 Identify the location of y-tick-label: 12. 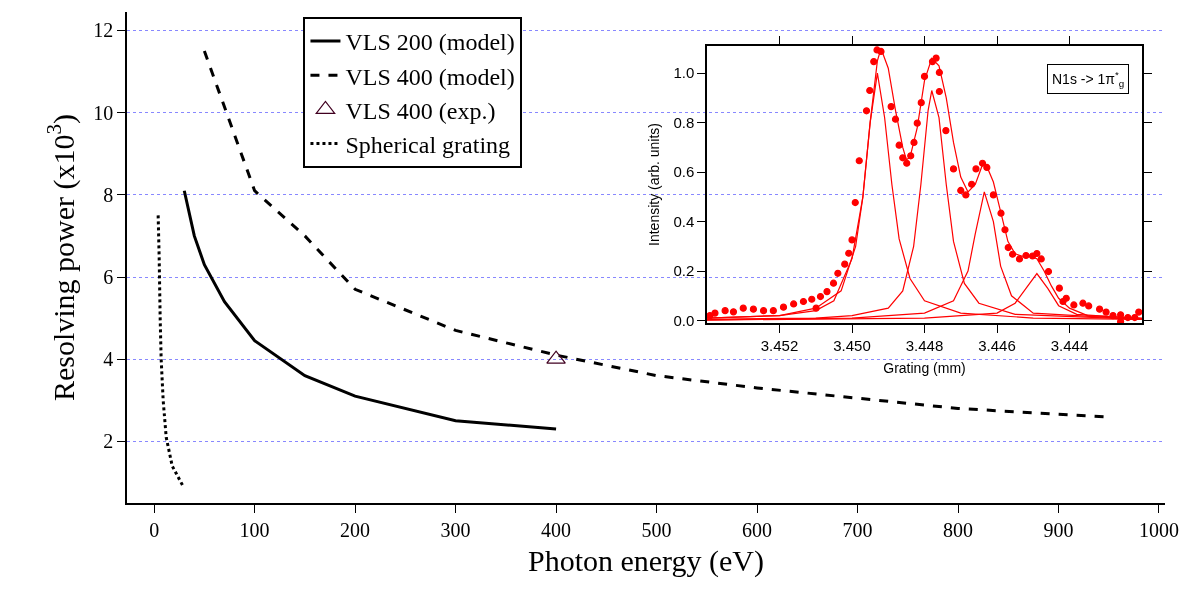
(103, 30).